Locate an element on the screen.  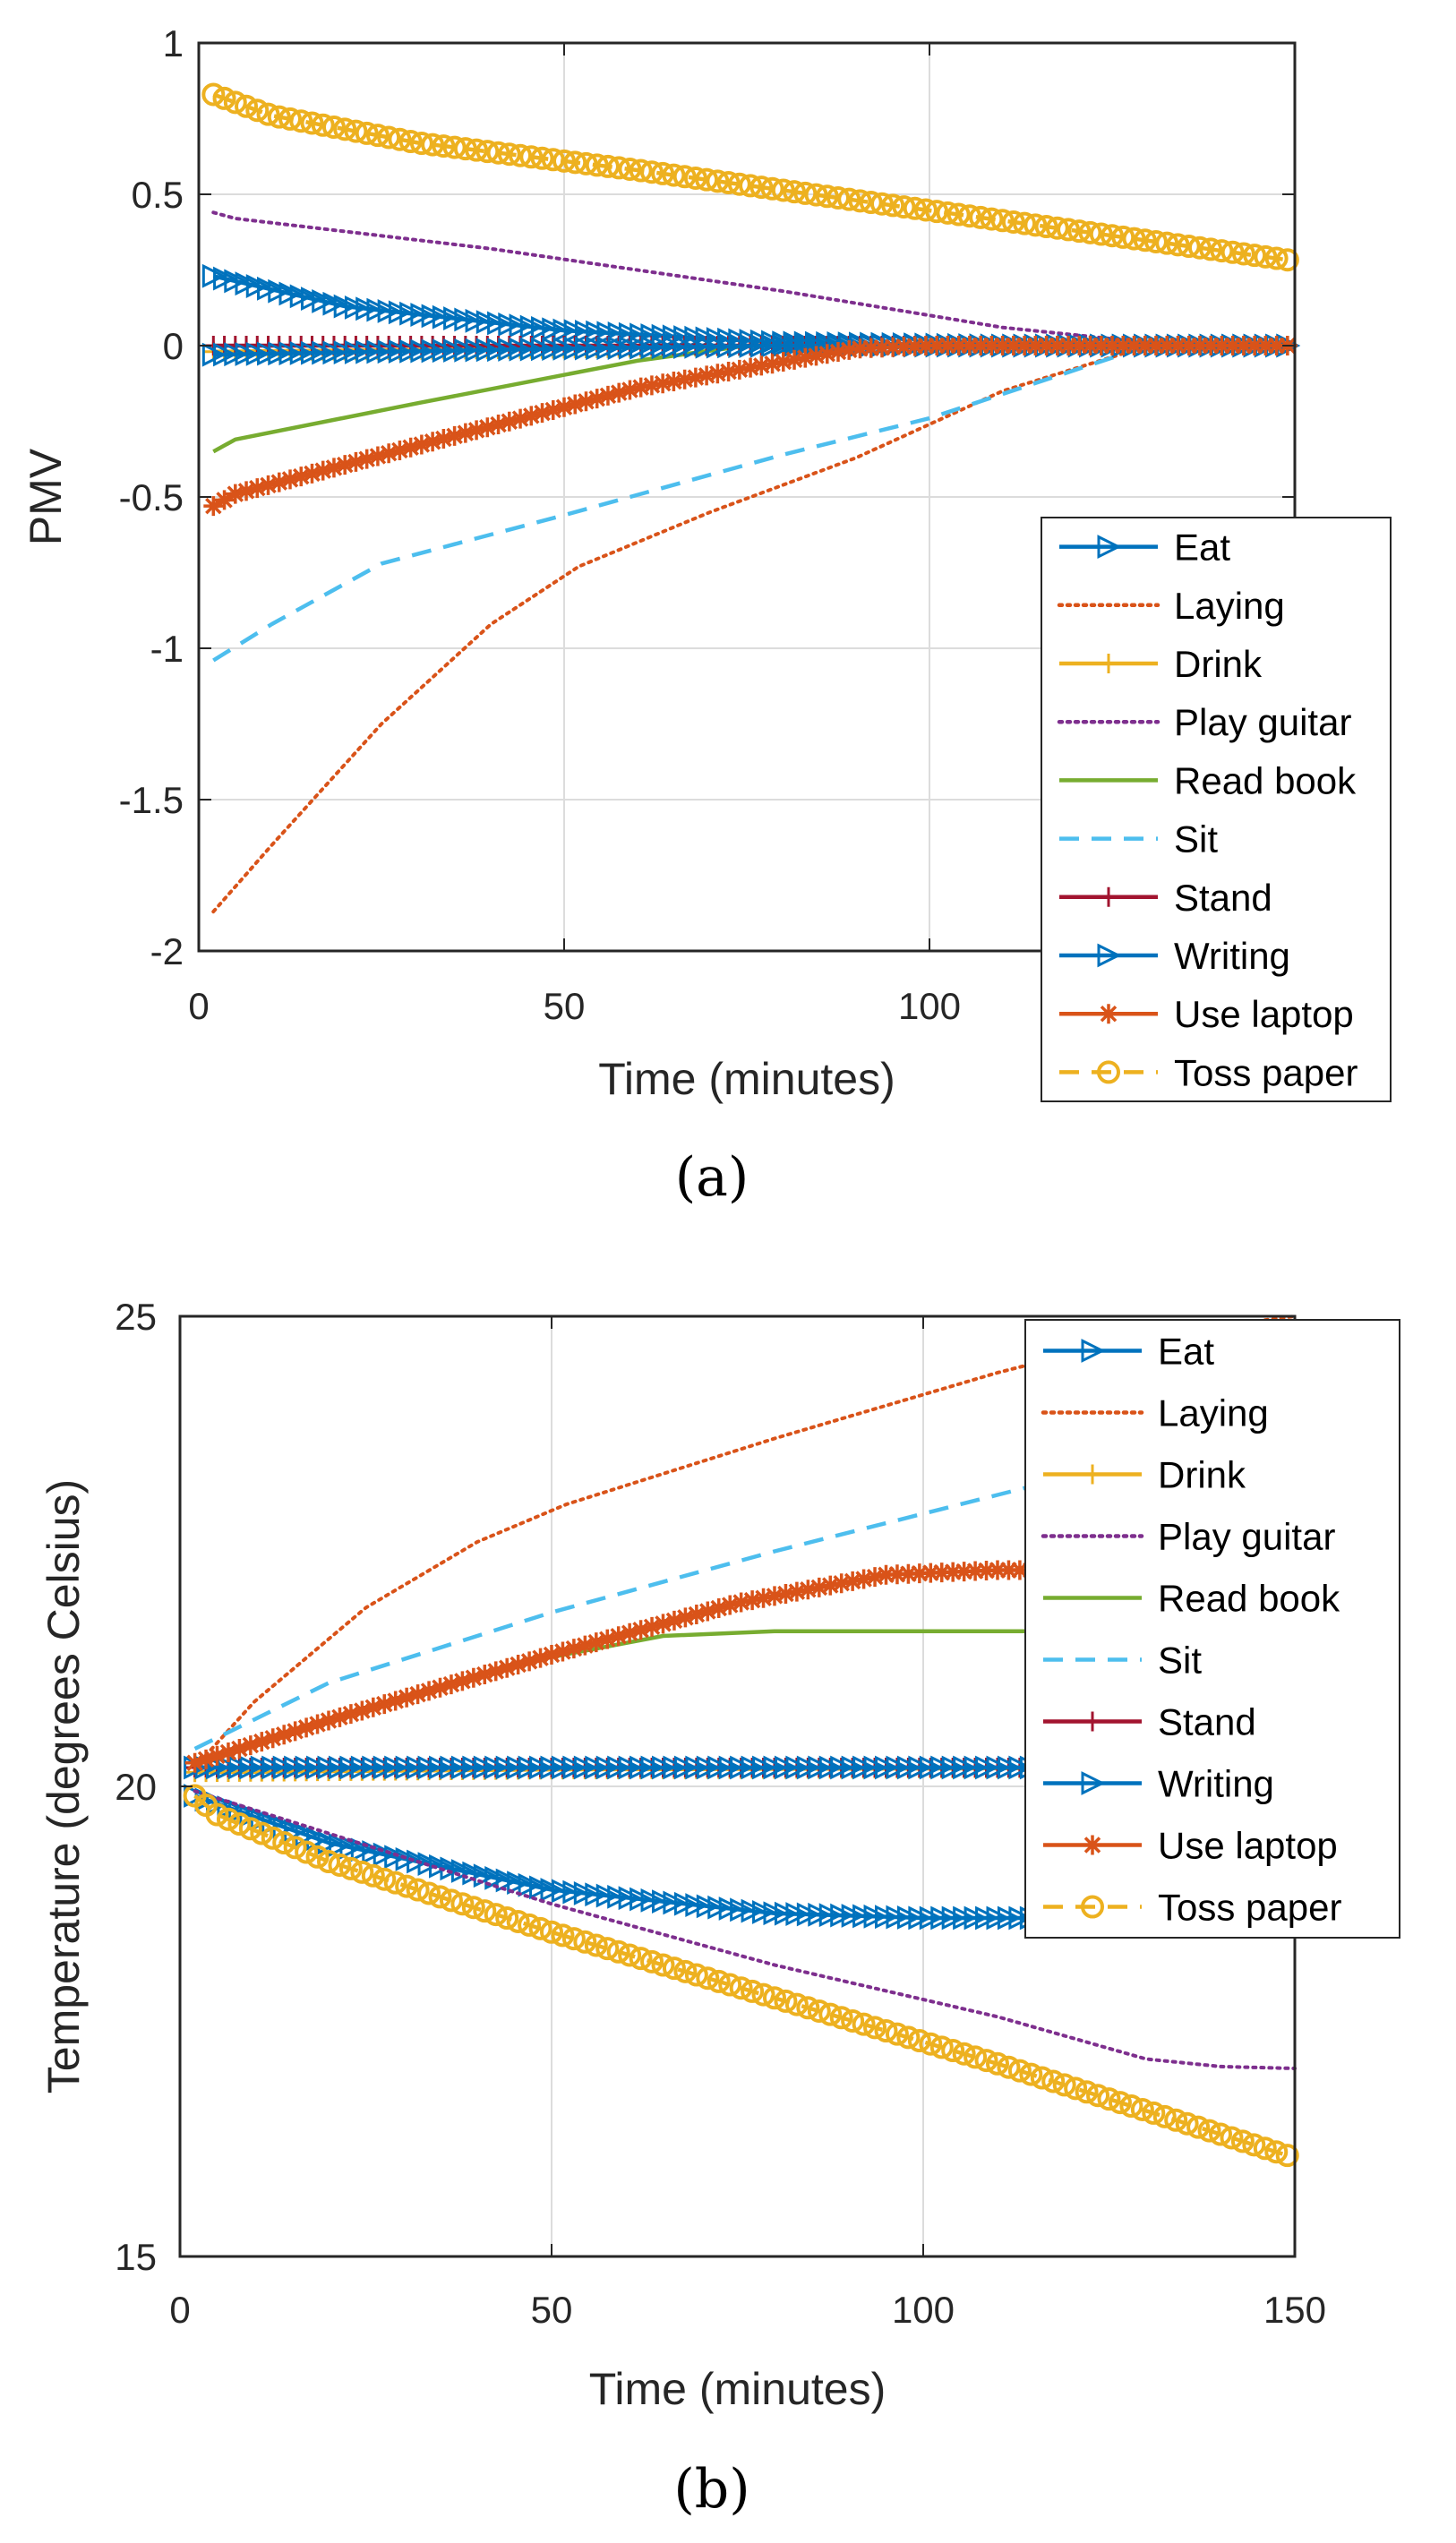
y-tick-label: 15 is located at coordinates (136, 2257).